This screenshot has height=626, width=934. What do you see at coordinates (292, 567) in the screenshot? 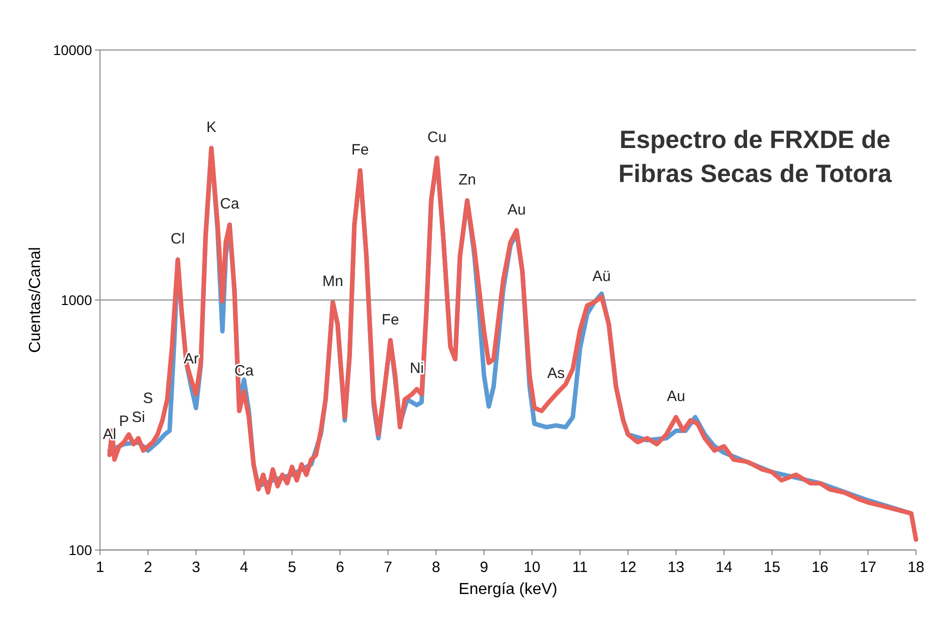
I see `x-tick-label: 5` at bounding box center [292, 567].